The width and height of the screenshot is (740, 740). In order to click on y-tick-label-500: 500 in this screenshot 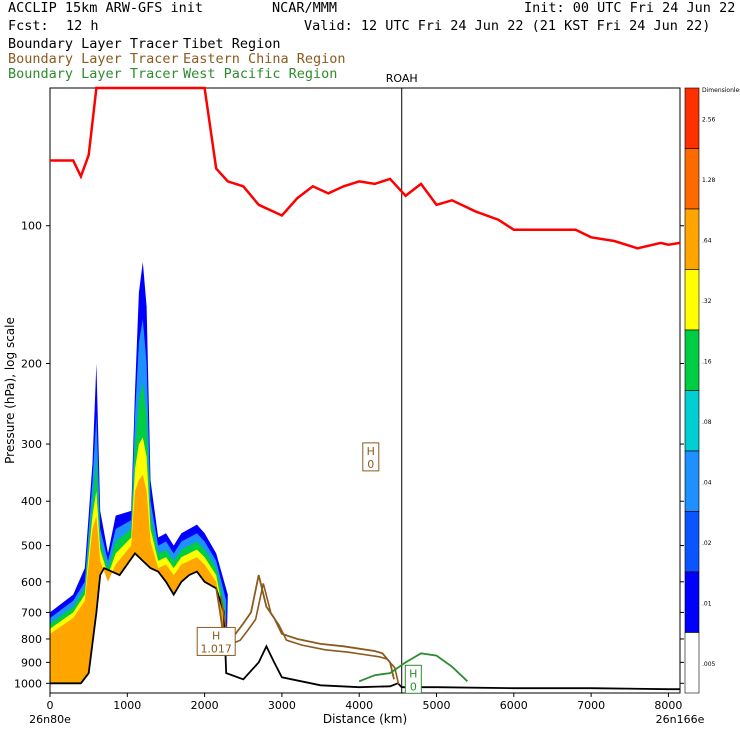, I will do `click(31, 546)`.